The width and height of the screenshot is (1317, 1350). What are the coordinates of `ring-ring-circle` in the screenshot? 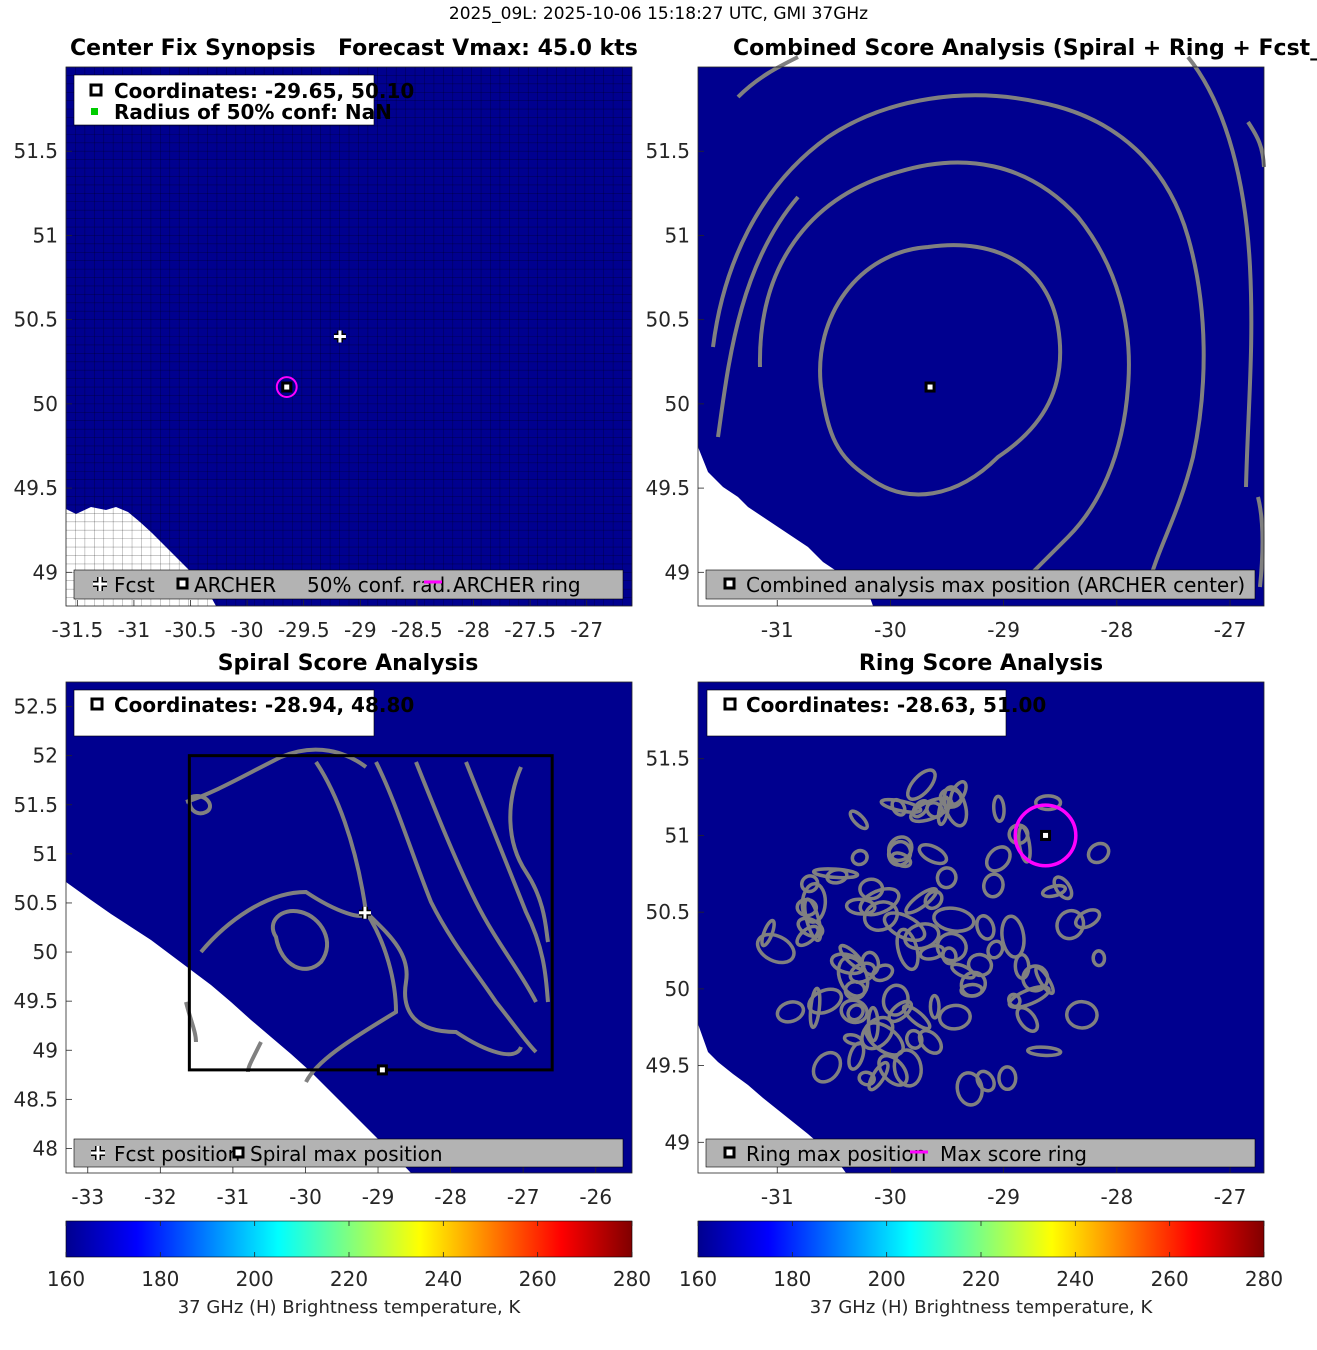 It's located at (1045, 835).